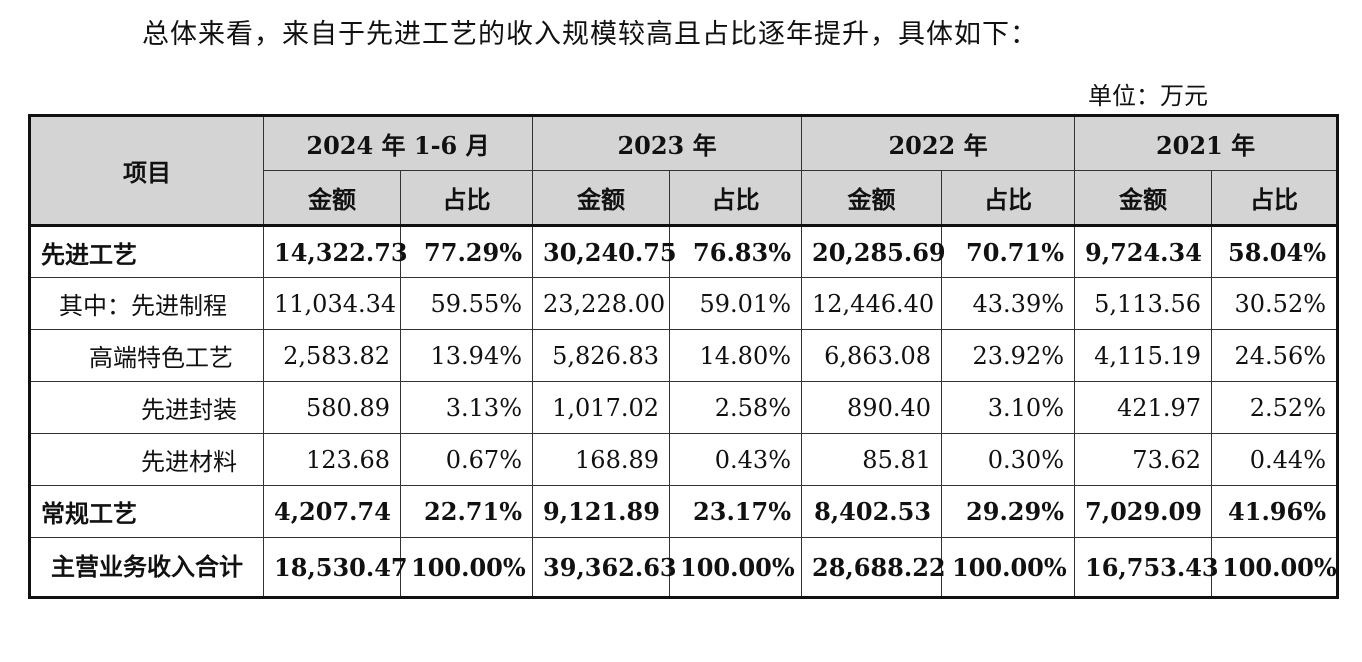  I want to click on row-label: 先进工艺, so click(146, 251).